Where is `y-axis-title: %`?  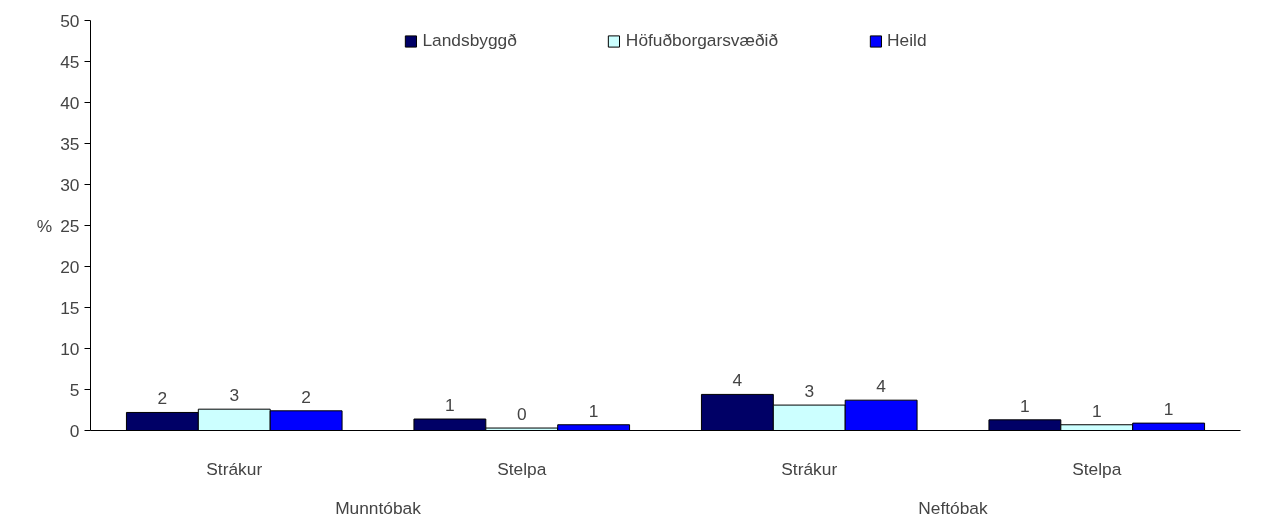
y-axis-title: % is located at coordinates (44, 225).